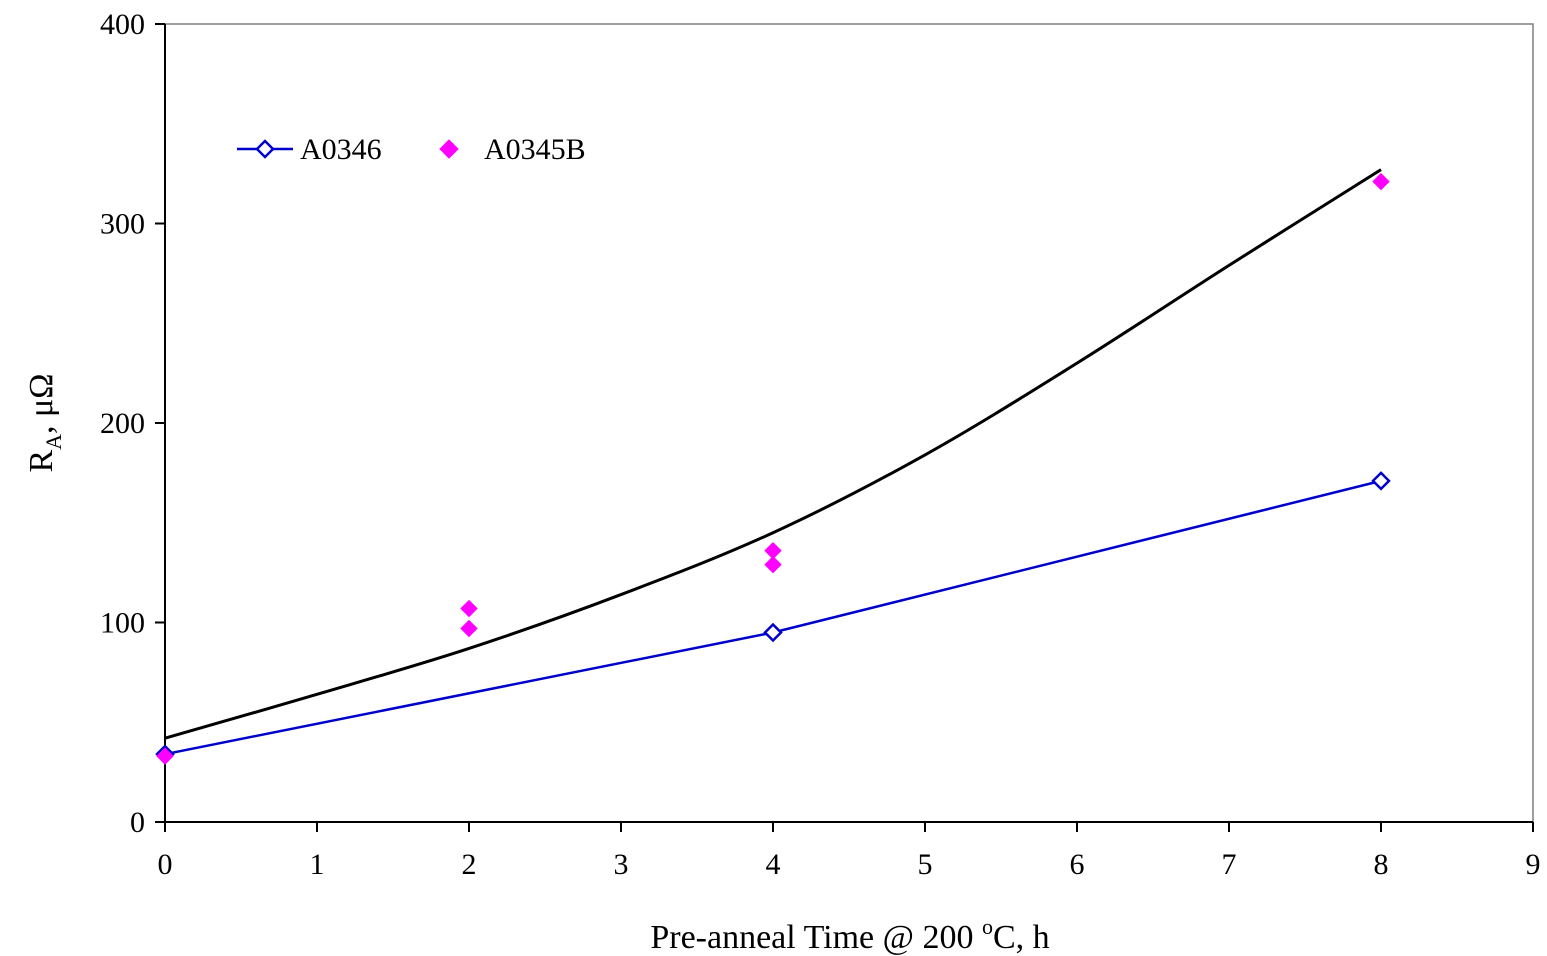 This screenshot has height=956, width=1547. What do you see at coordinates (122, 24) in the screenshot?
I see `y-tick-label: 400` at bounding box center [122, 24].